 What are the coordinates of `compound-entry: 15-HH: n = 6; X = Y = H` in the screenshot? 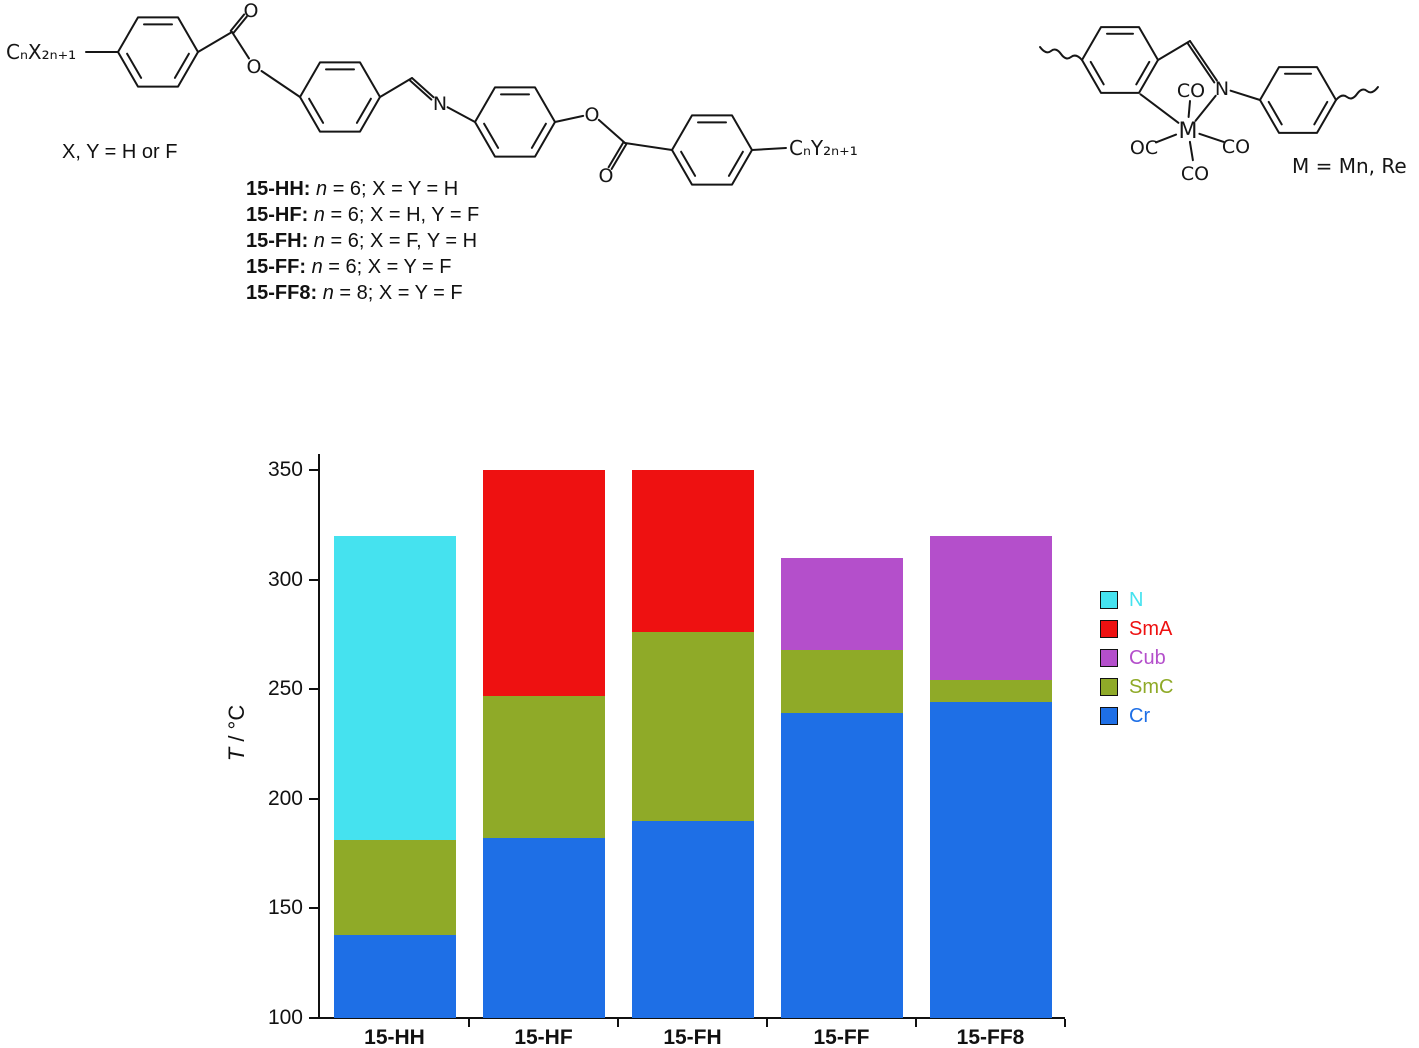 It's located at (352, 189).